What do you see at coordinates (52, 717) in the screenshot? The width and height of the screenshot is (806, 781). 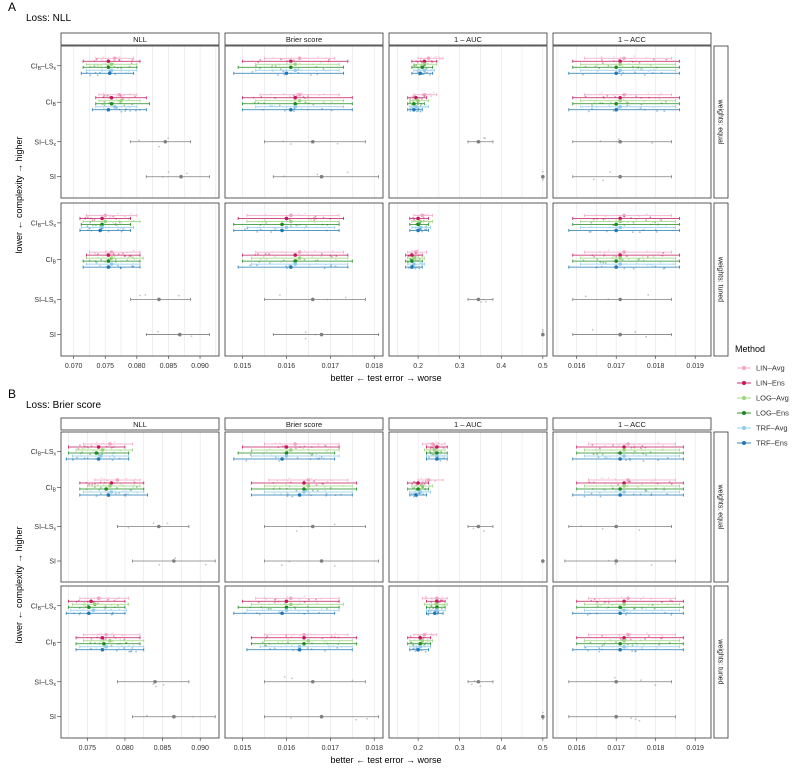 I see `row-label: SI` at bounding box center [52, 717].